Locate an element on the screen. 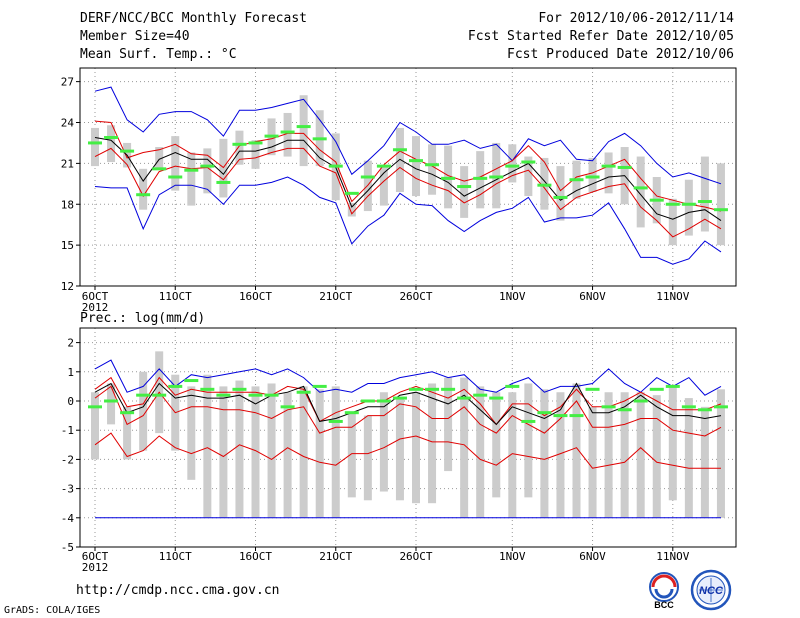 This screenshot has width=800, height=618. p1-max-series-line is located at coordinates (408, 135).